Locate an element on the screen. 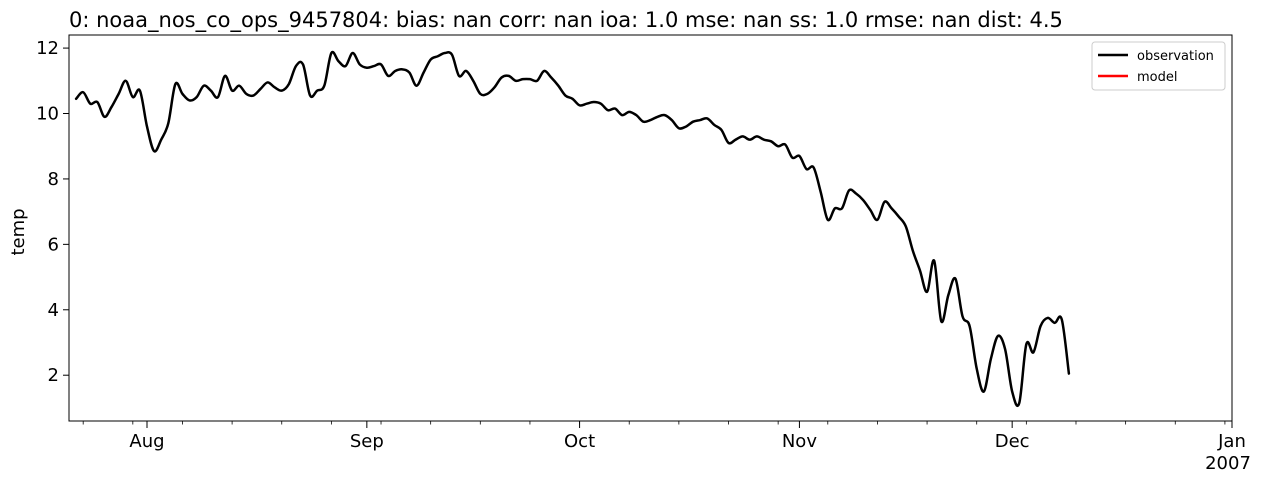  x-tick-label: Aug is located at coordinates (146, 441).